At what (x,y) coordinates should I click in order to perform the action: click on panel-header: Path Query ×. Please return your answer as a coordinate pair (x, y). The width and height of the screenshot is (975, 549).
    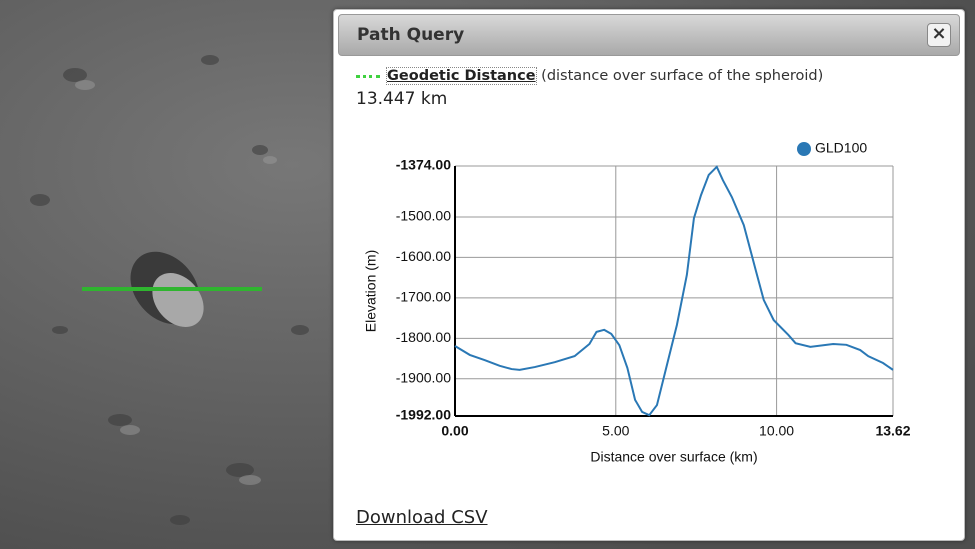
    Looking at the image, I should click on (649, 35).